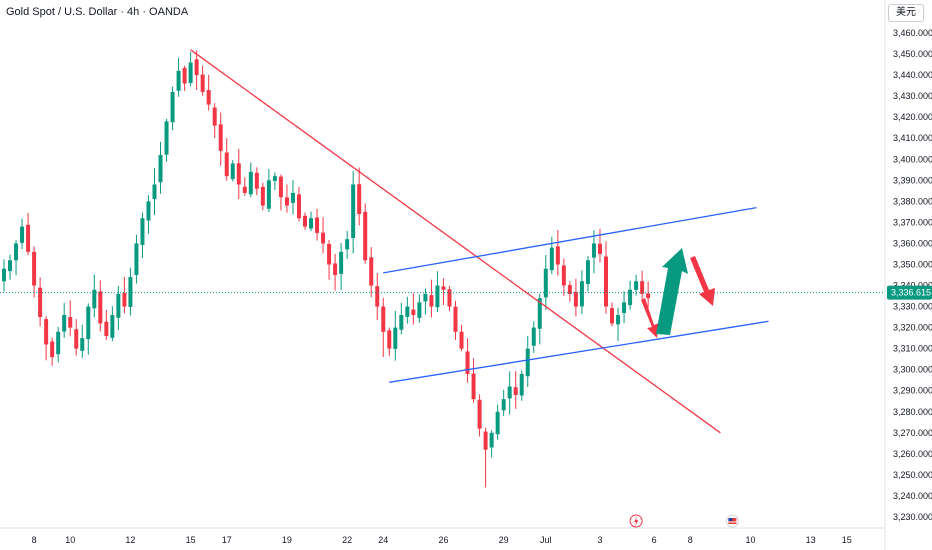 The height and width of the screenshot is (550, 932). What do you see at coordinates (912, 370) in the screenshot?
I see `y-tick-label: 3,300.000` at bounding box center [912, 370].